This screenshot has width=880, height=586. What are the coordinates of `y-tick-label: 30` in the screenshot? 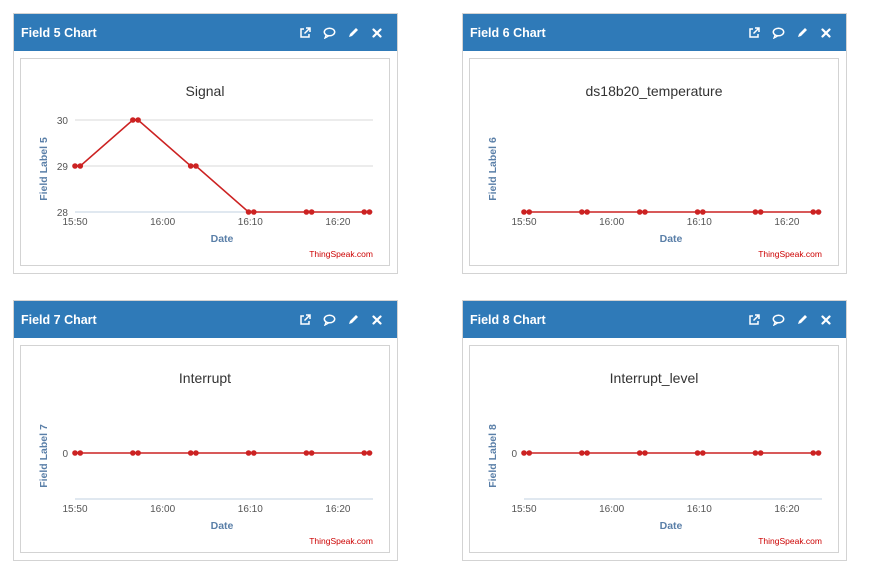 It's located at (63, 121).